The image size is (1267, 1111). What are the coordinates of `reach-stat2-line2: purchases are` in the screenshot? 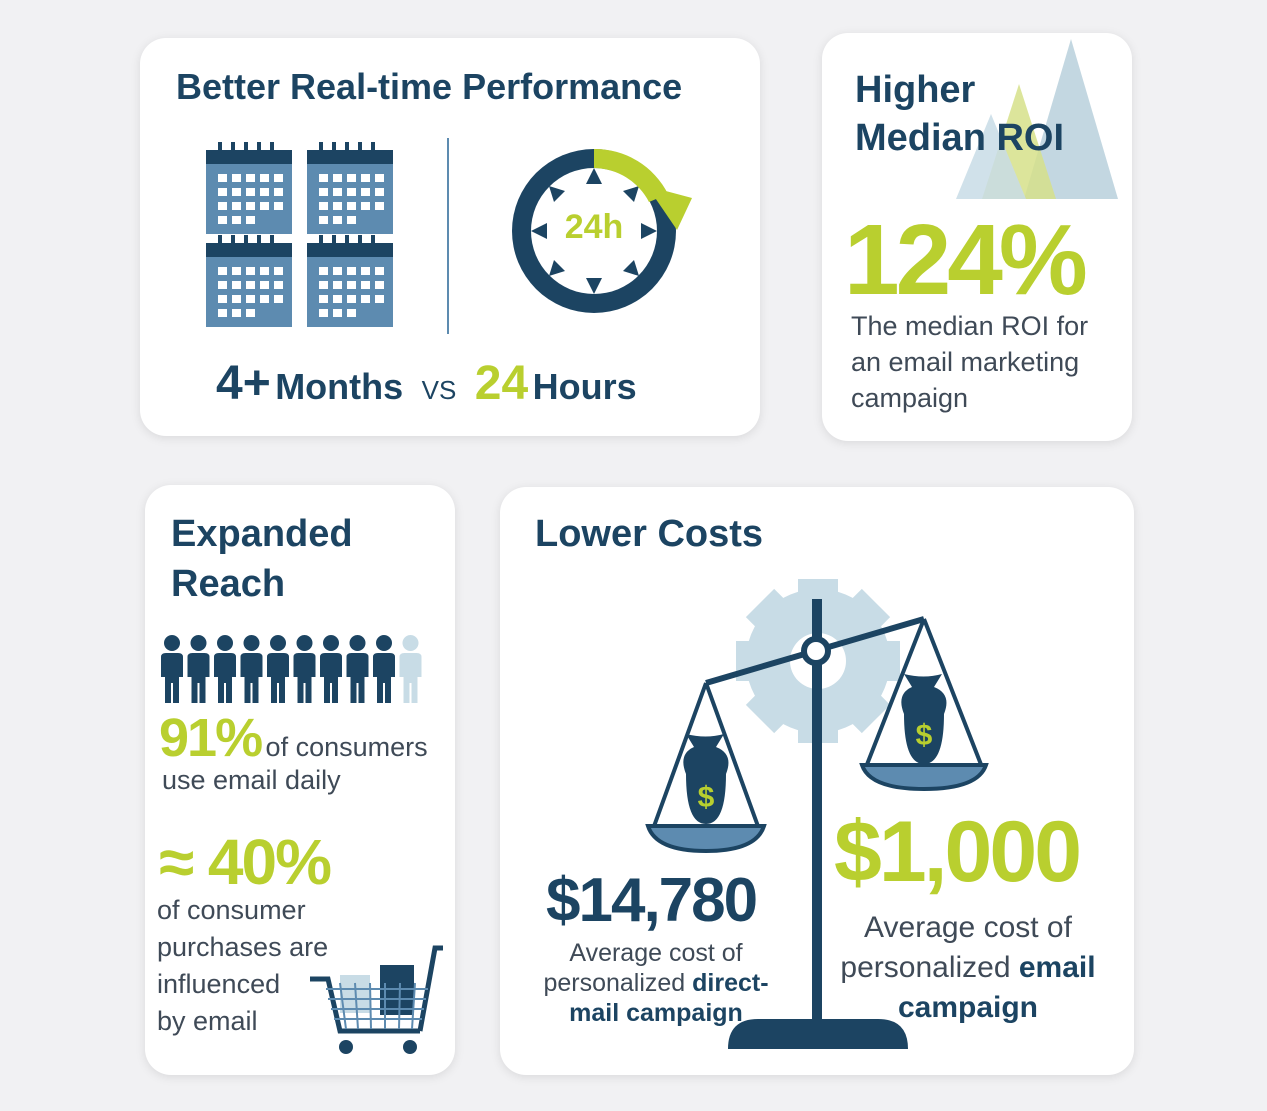 It's located at (243, 947).